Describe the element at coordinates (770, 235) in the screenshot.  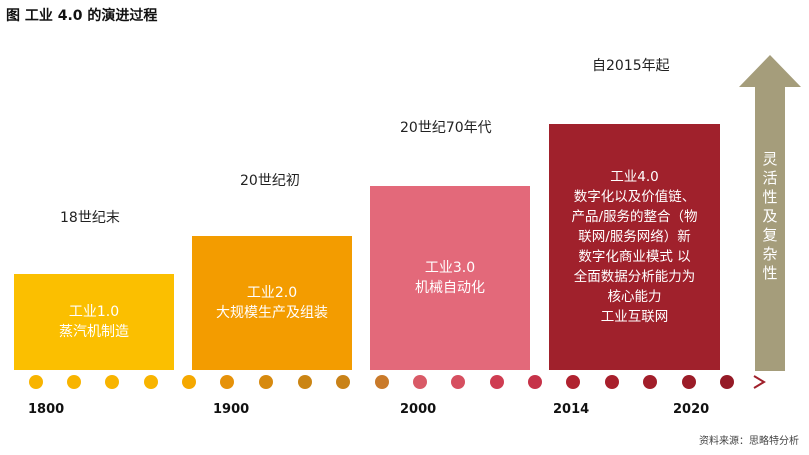
I see `arrow-char: 复` at that location.